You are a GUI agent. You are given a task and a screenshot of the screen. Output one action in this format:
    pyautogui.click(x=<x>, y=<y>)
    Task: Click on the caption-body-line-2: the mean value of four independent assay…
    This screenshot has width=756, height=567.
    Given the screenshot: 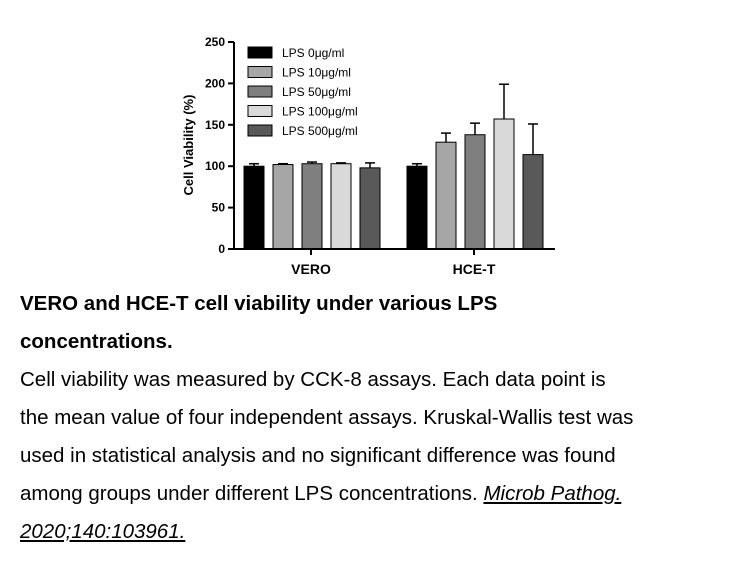 What is the action you would take?
    pyautogui.click(x=327, y=417)
    